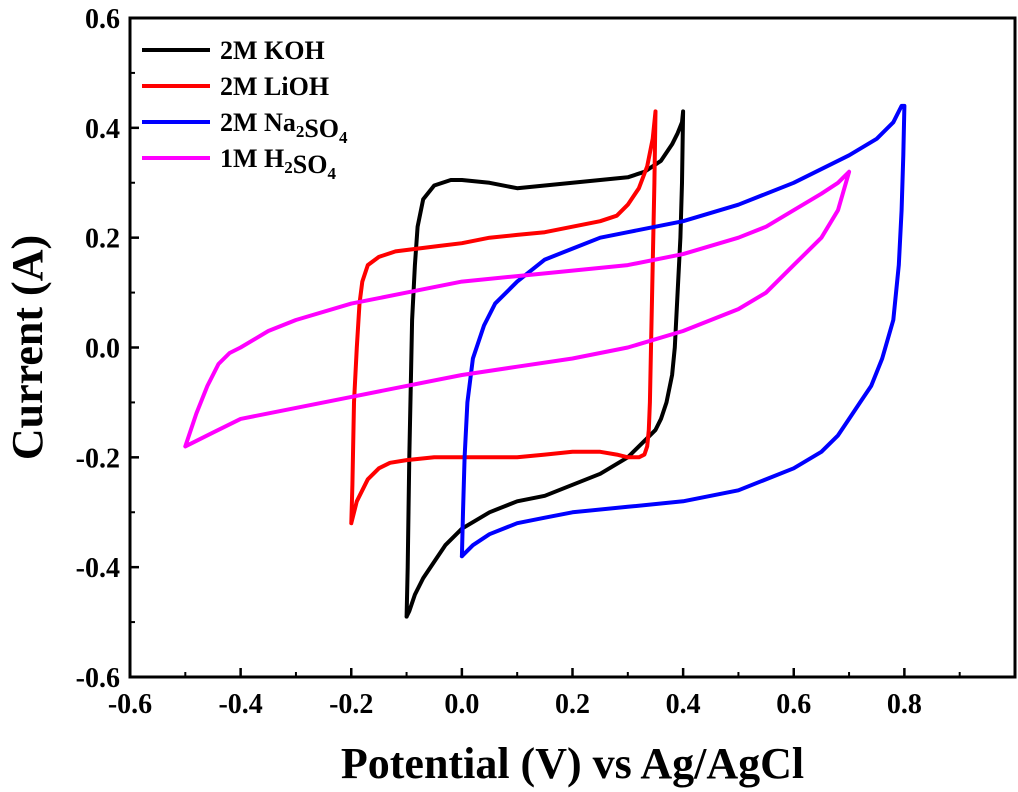 Image resolution: width=1018 pixels, height=792 pixels. Describe the element at coordinates (461, 704) in the screenshot. I see `x-tick-label: 0.0` at that location.